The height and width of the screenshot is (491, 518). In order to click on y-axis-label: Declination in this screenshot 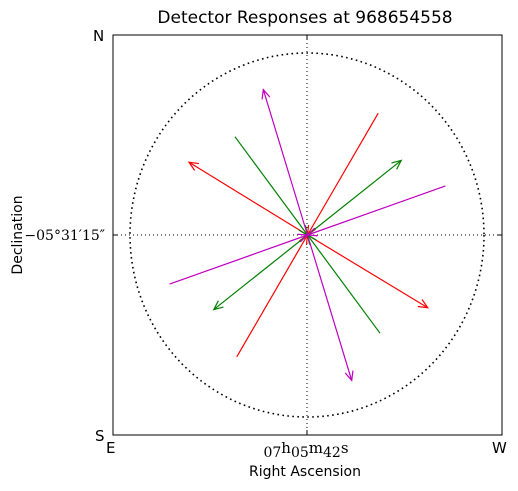, I will do `click(18, 234)`.